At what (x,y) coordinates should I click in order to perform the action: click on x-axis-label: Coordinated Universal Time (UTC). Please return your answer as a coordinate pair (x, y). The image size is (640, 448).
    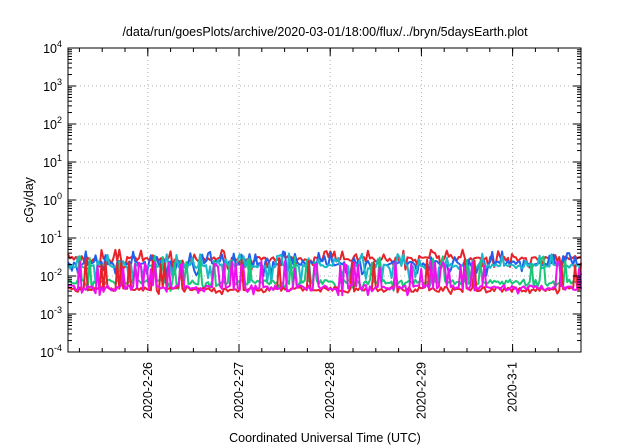
    Looking at the image, I should click on (325, 438).